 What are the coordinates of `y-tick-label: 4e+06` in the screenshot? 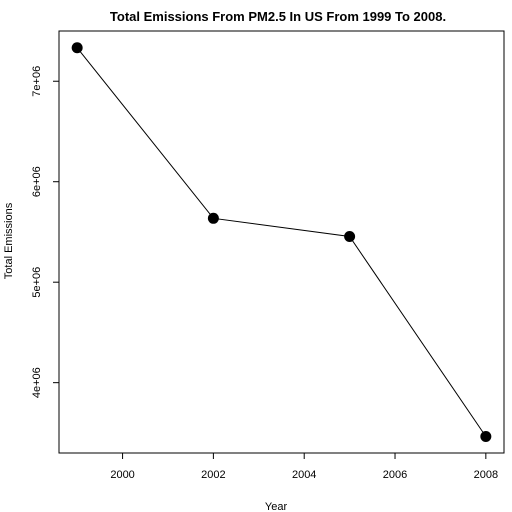 It's located at (37, 382).